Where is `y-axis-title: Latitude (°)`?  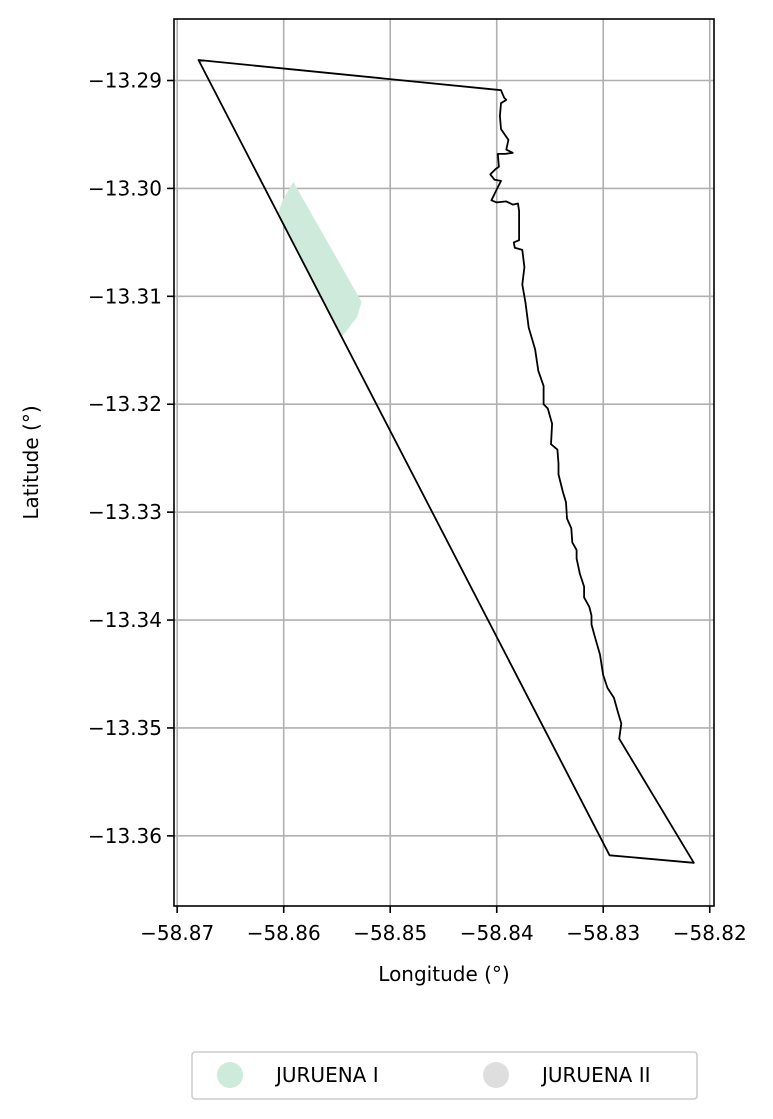 y-axis-title: Latitude (°) is located at coordinates (31, 462).